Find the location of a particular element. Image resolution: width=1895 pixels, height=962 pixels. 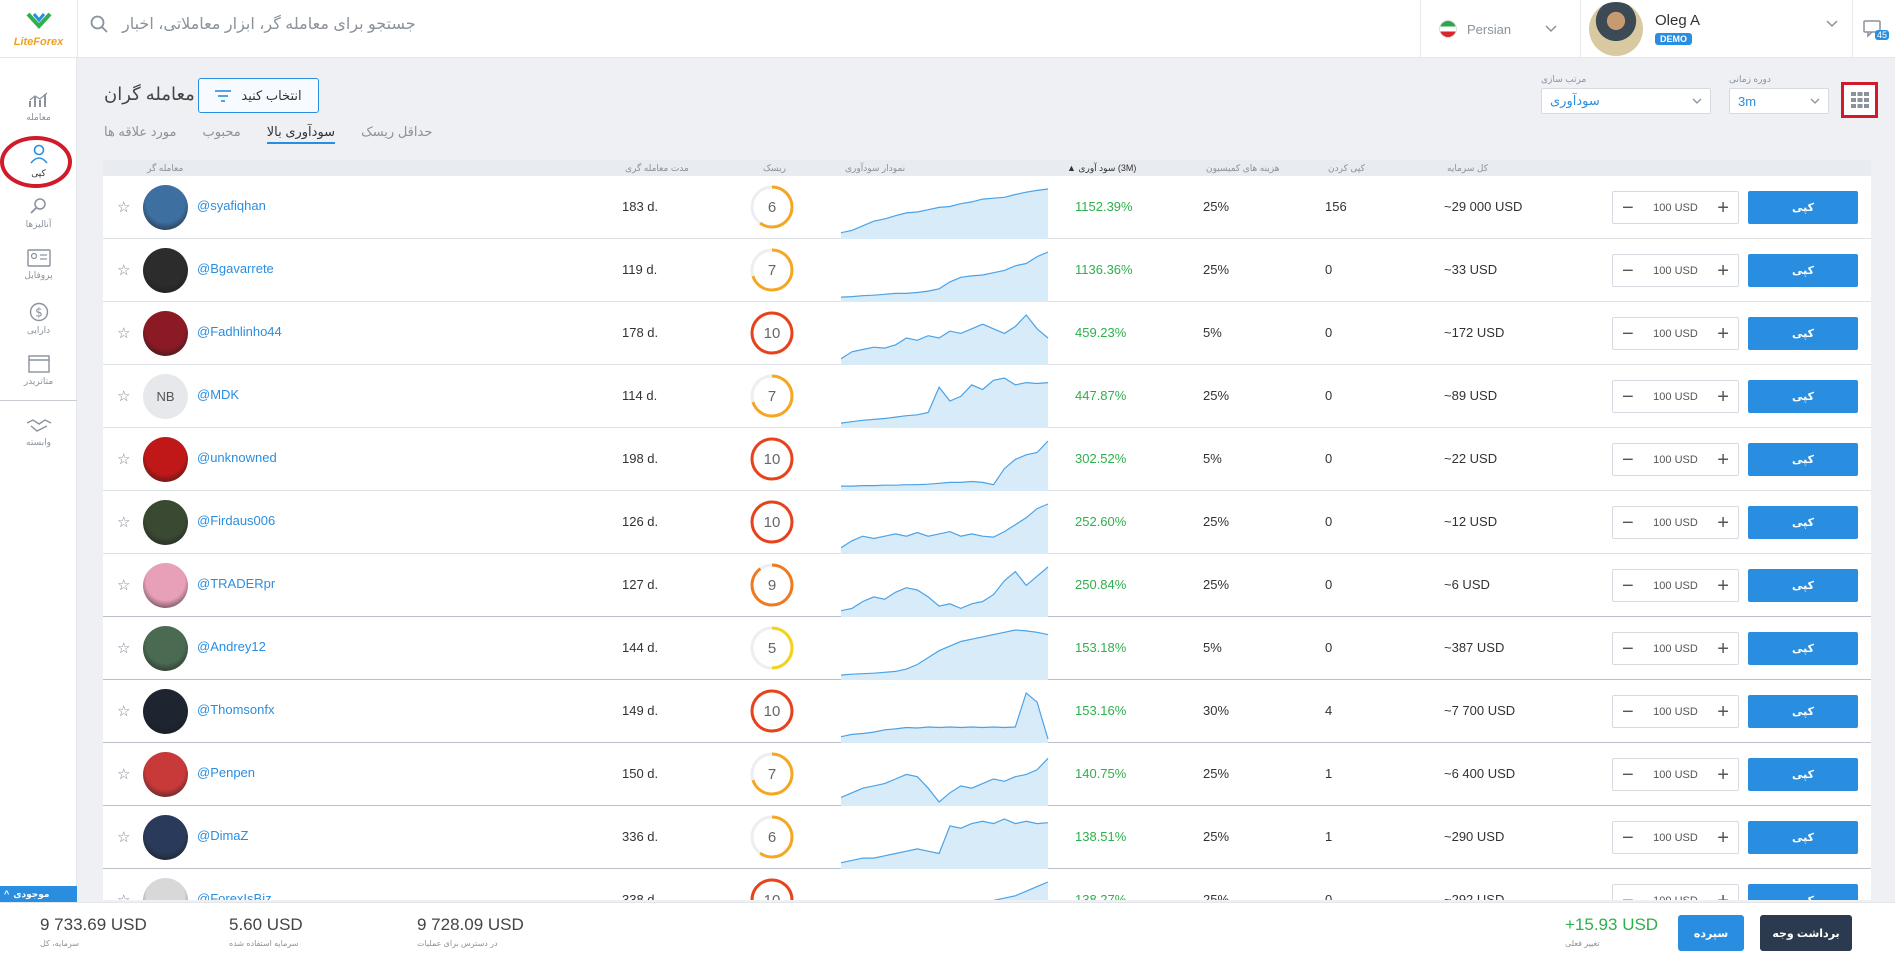

trader-name-link: @MDK is located at coordinates (218, 394).